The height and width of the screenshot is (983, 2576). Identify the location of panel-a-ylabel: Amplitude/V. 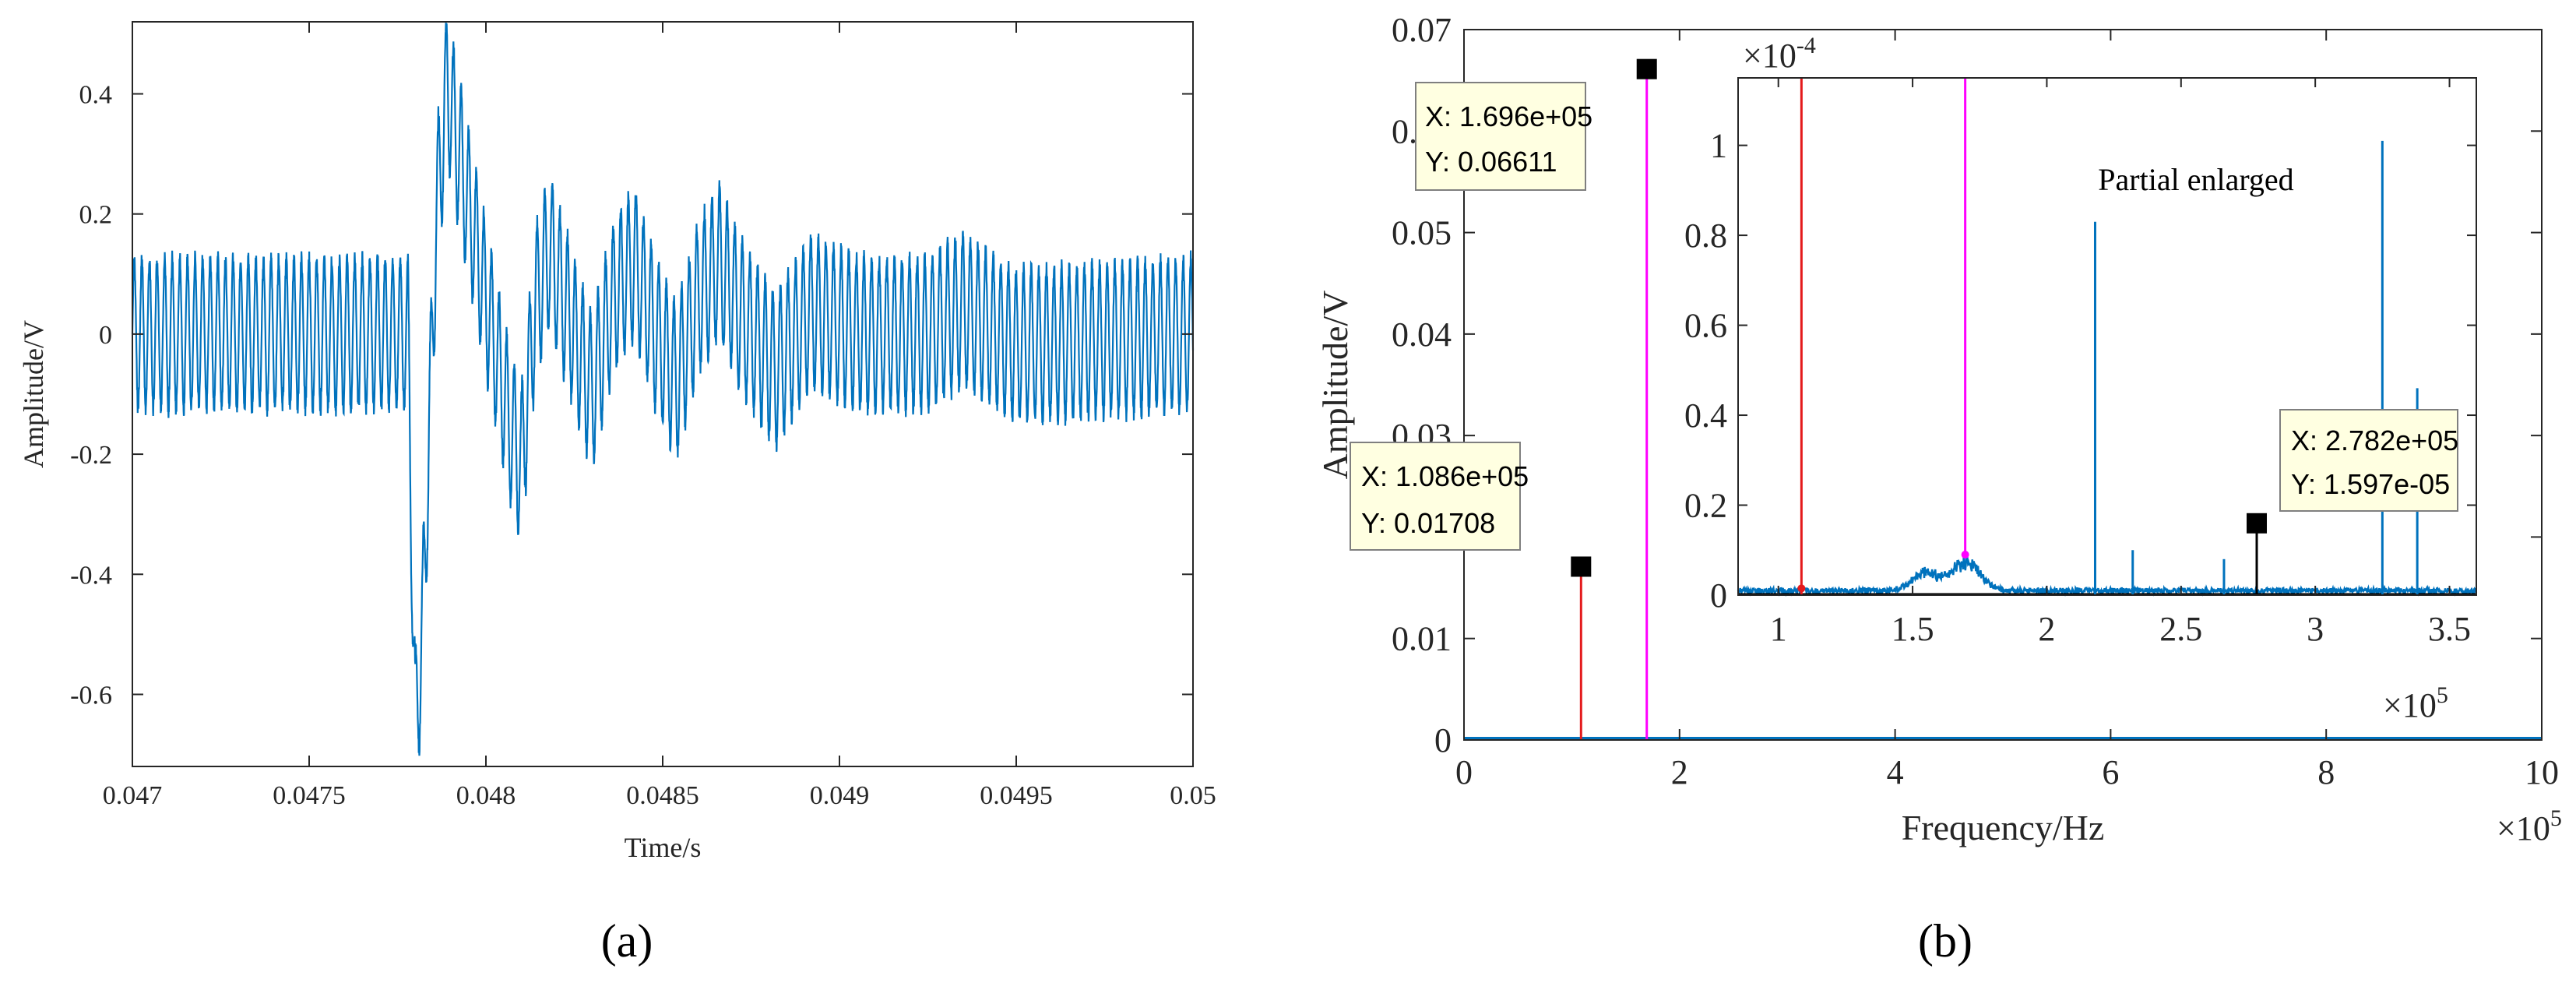
(33, 394).